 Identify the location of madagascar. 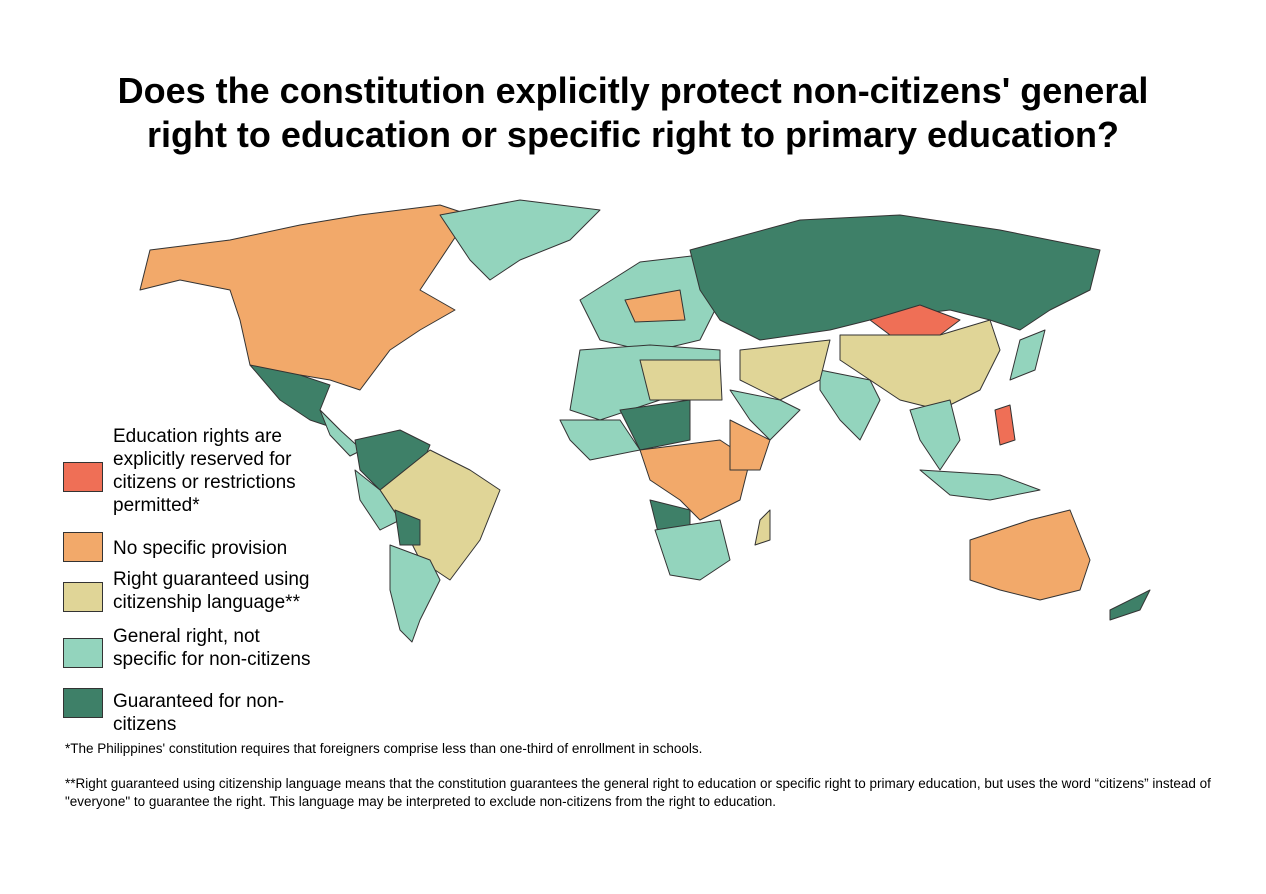
(762, 527).